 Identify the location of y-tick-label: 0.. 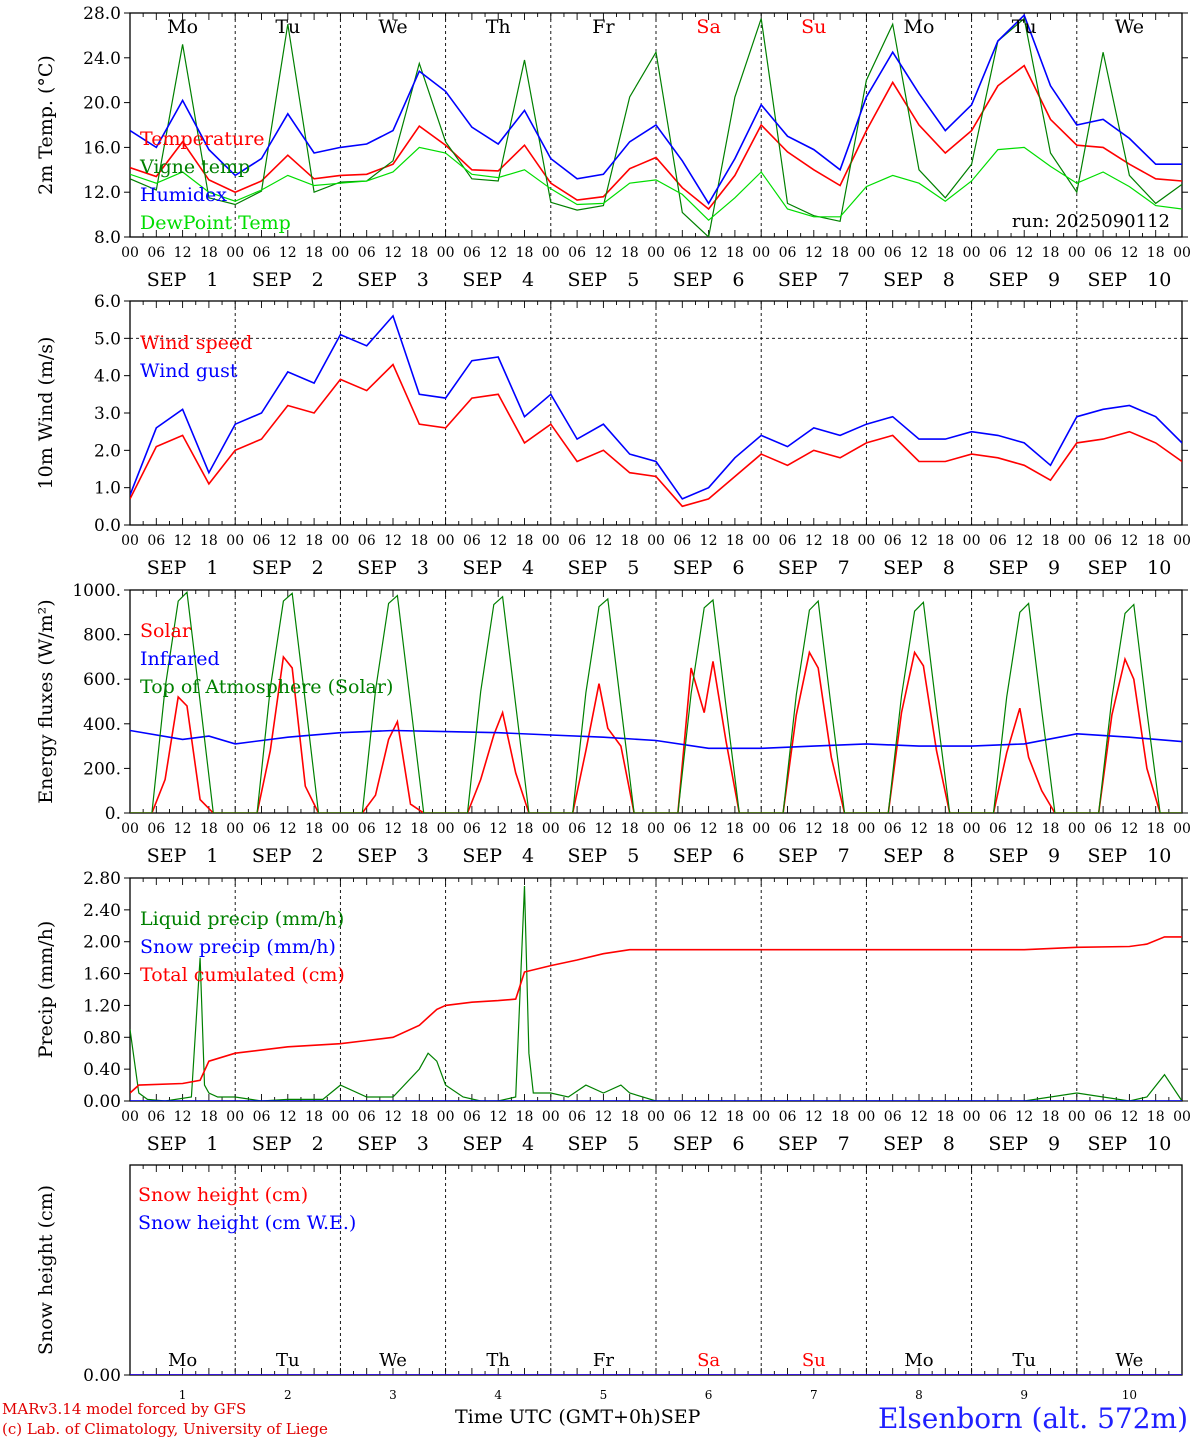
(113, 814).